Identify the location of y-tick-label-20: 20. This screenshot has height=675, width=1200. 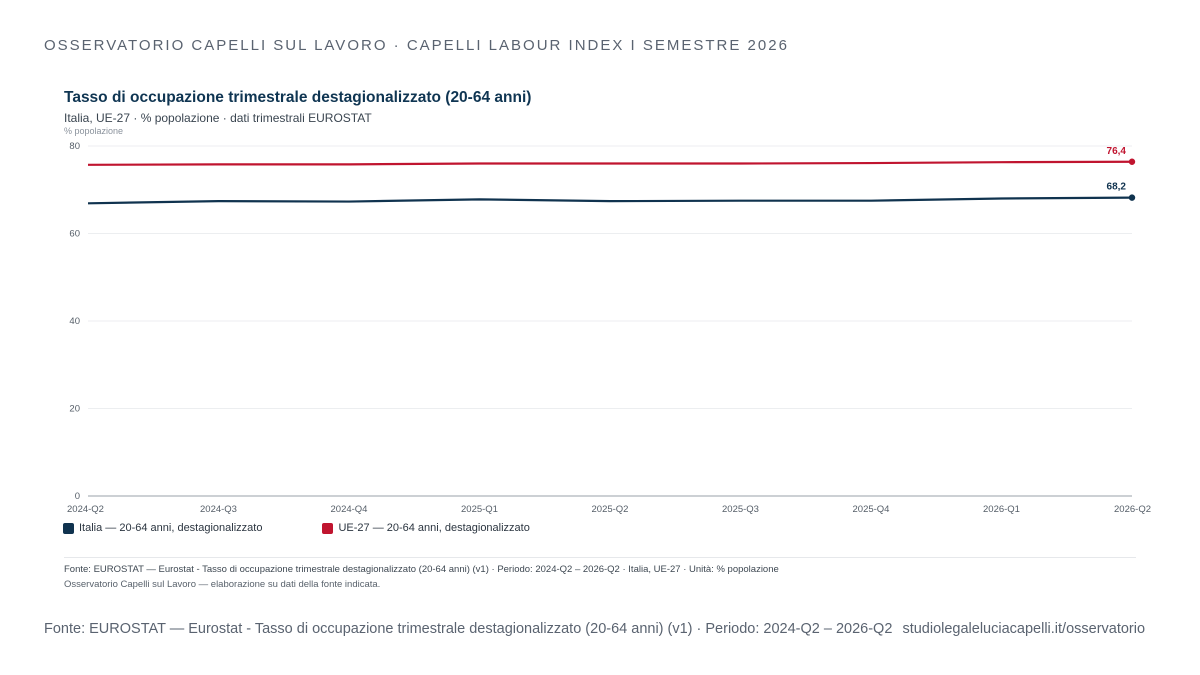
(74, 409).